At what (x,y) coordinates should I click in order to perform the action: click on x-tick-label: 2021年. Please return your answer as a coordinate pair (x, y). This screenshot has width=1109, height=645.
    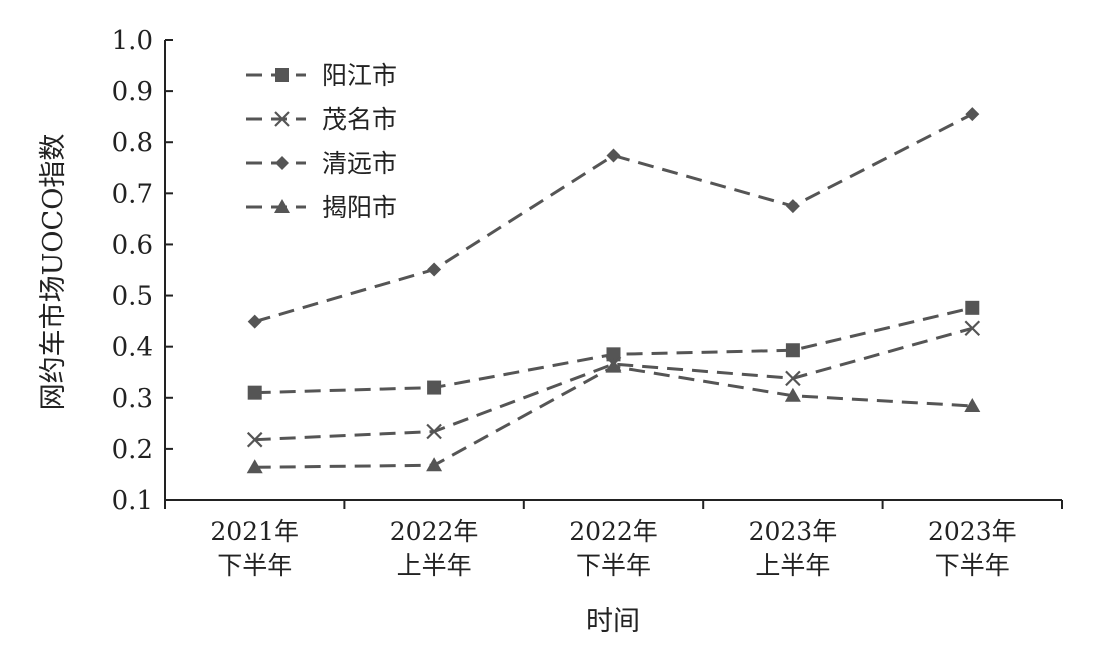
    Looking at the image, I should click on (254, 531).